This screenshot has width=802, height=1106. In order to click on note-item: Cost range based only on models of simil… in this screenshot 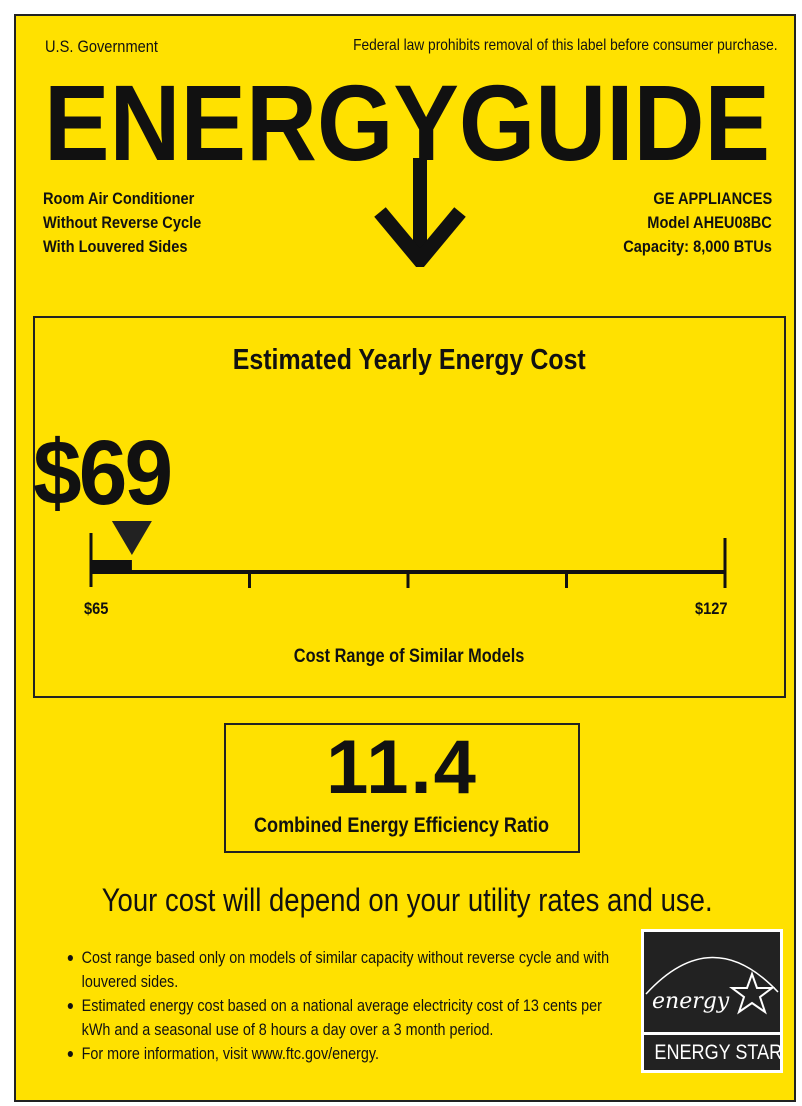, I will do `click(343, 970)`.